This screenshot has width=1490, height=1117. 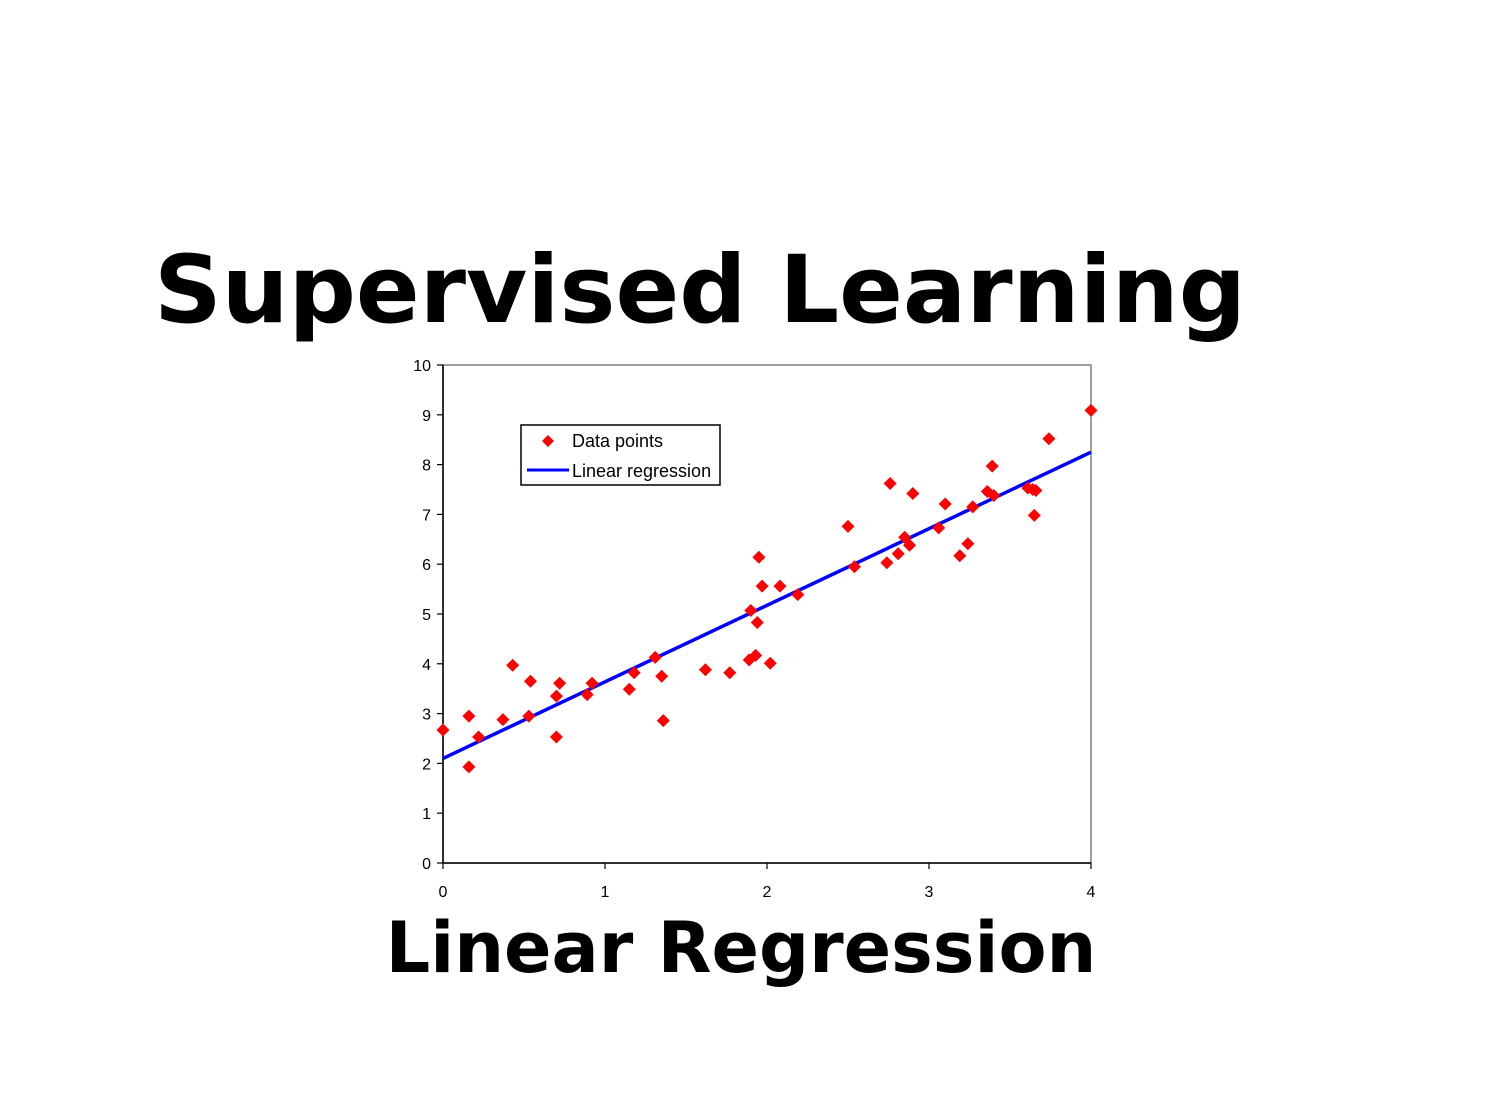 I want to click on data-points-layer, so click(x=767, y=588).